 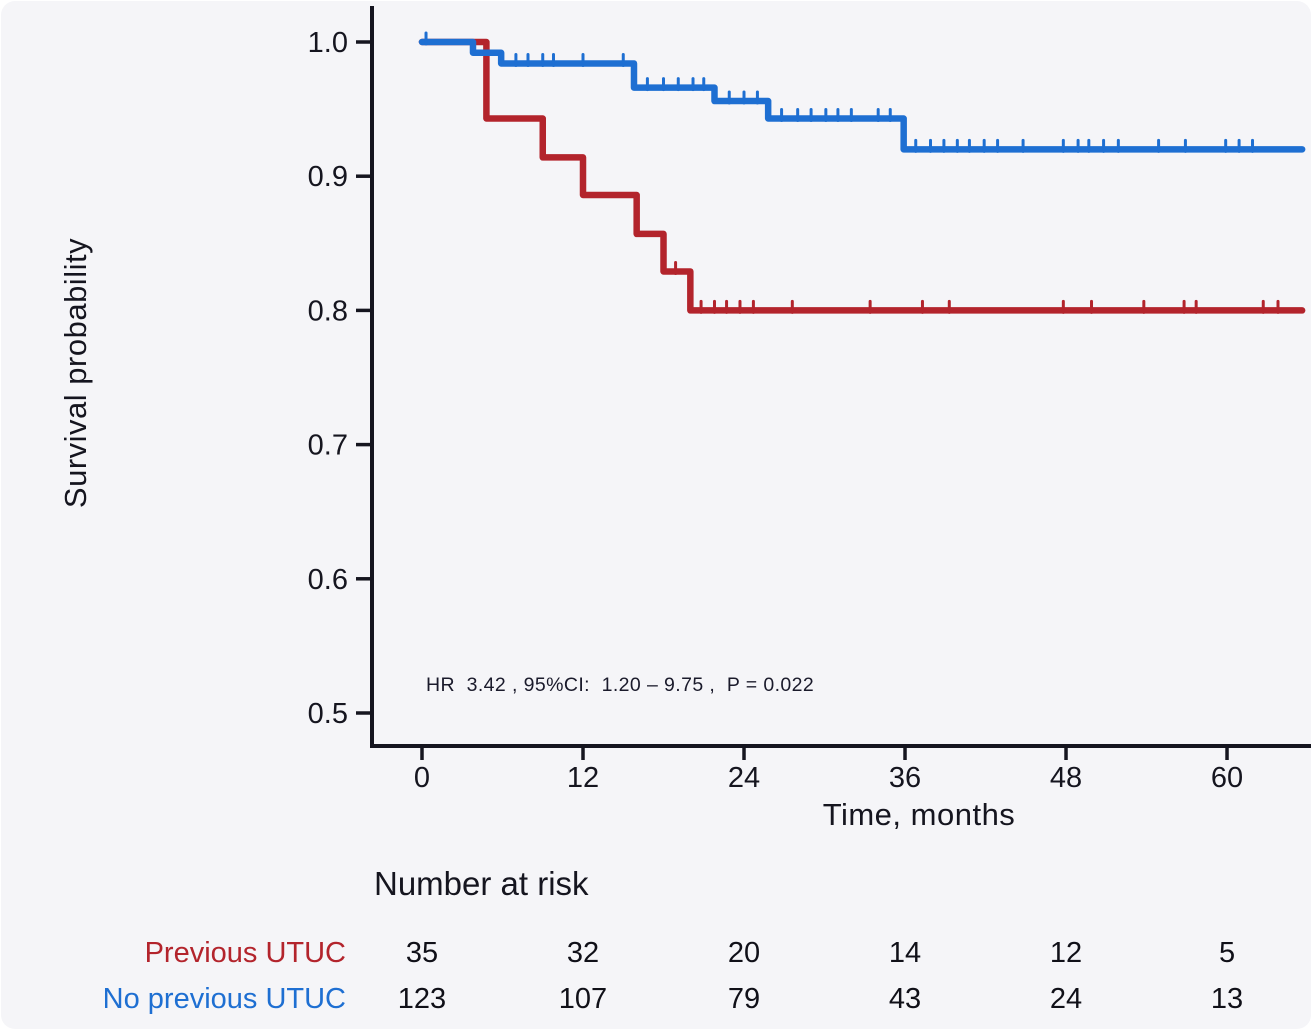 What do you see at coordinates (75, 373) in the screenshot?
I see `y-axis-title: Survival probability` at bounding box center [75, 373].